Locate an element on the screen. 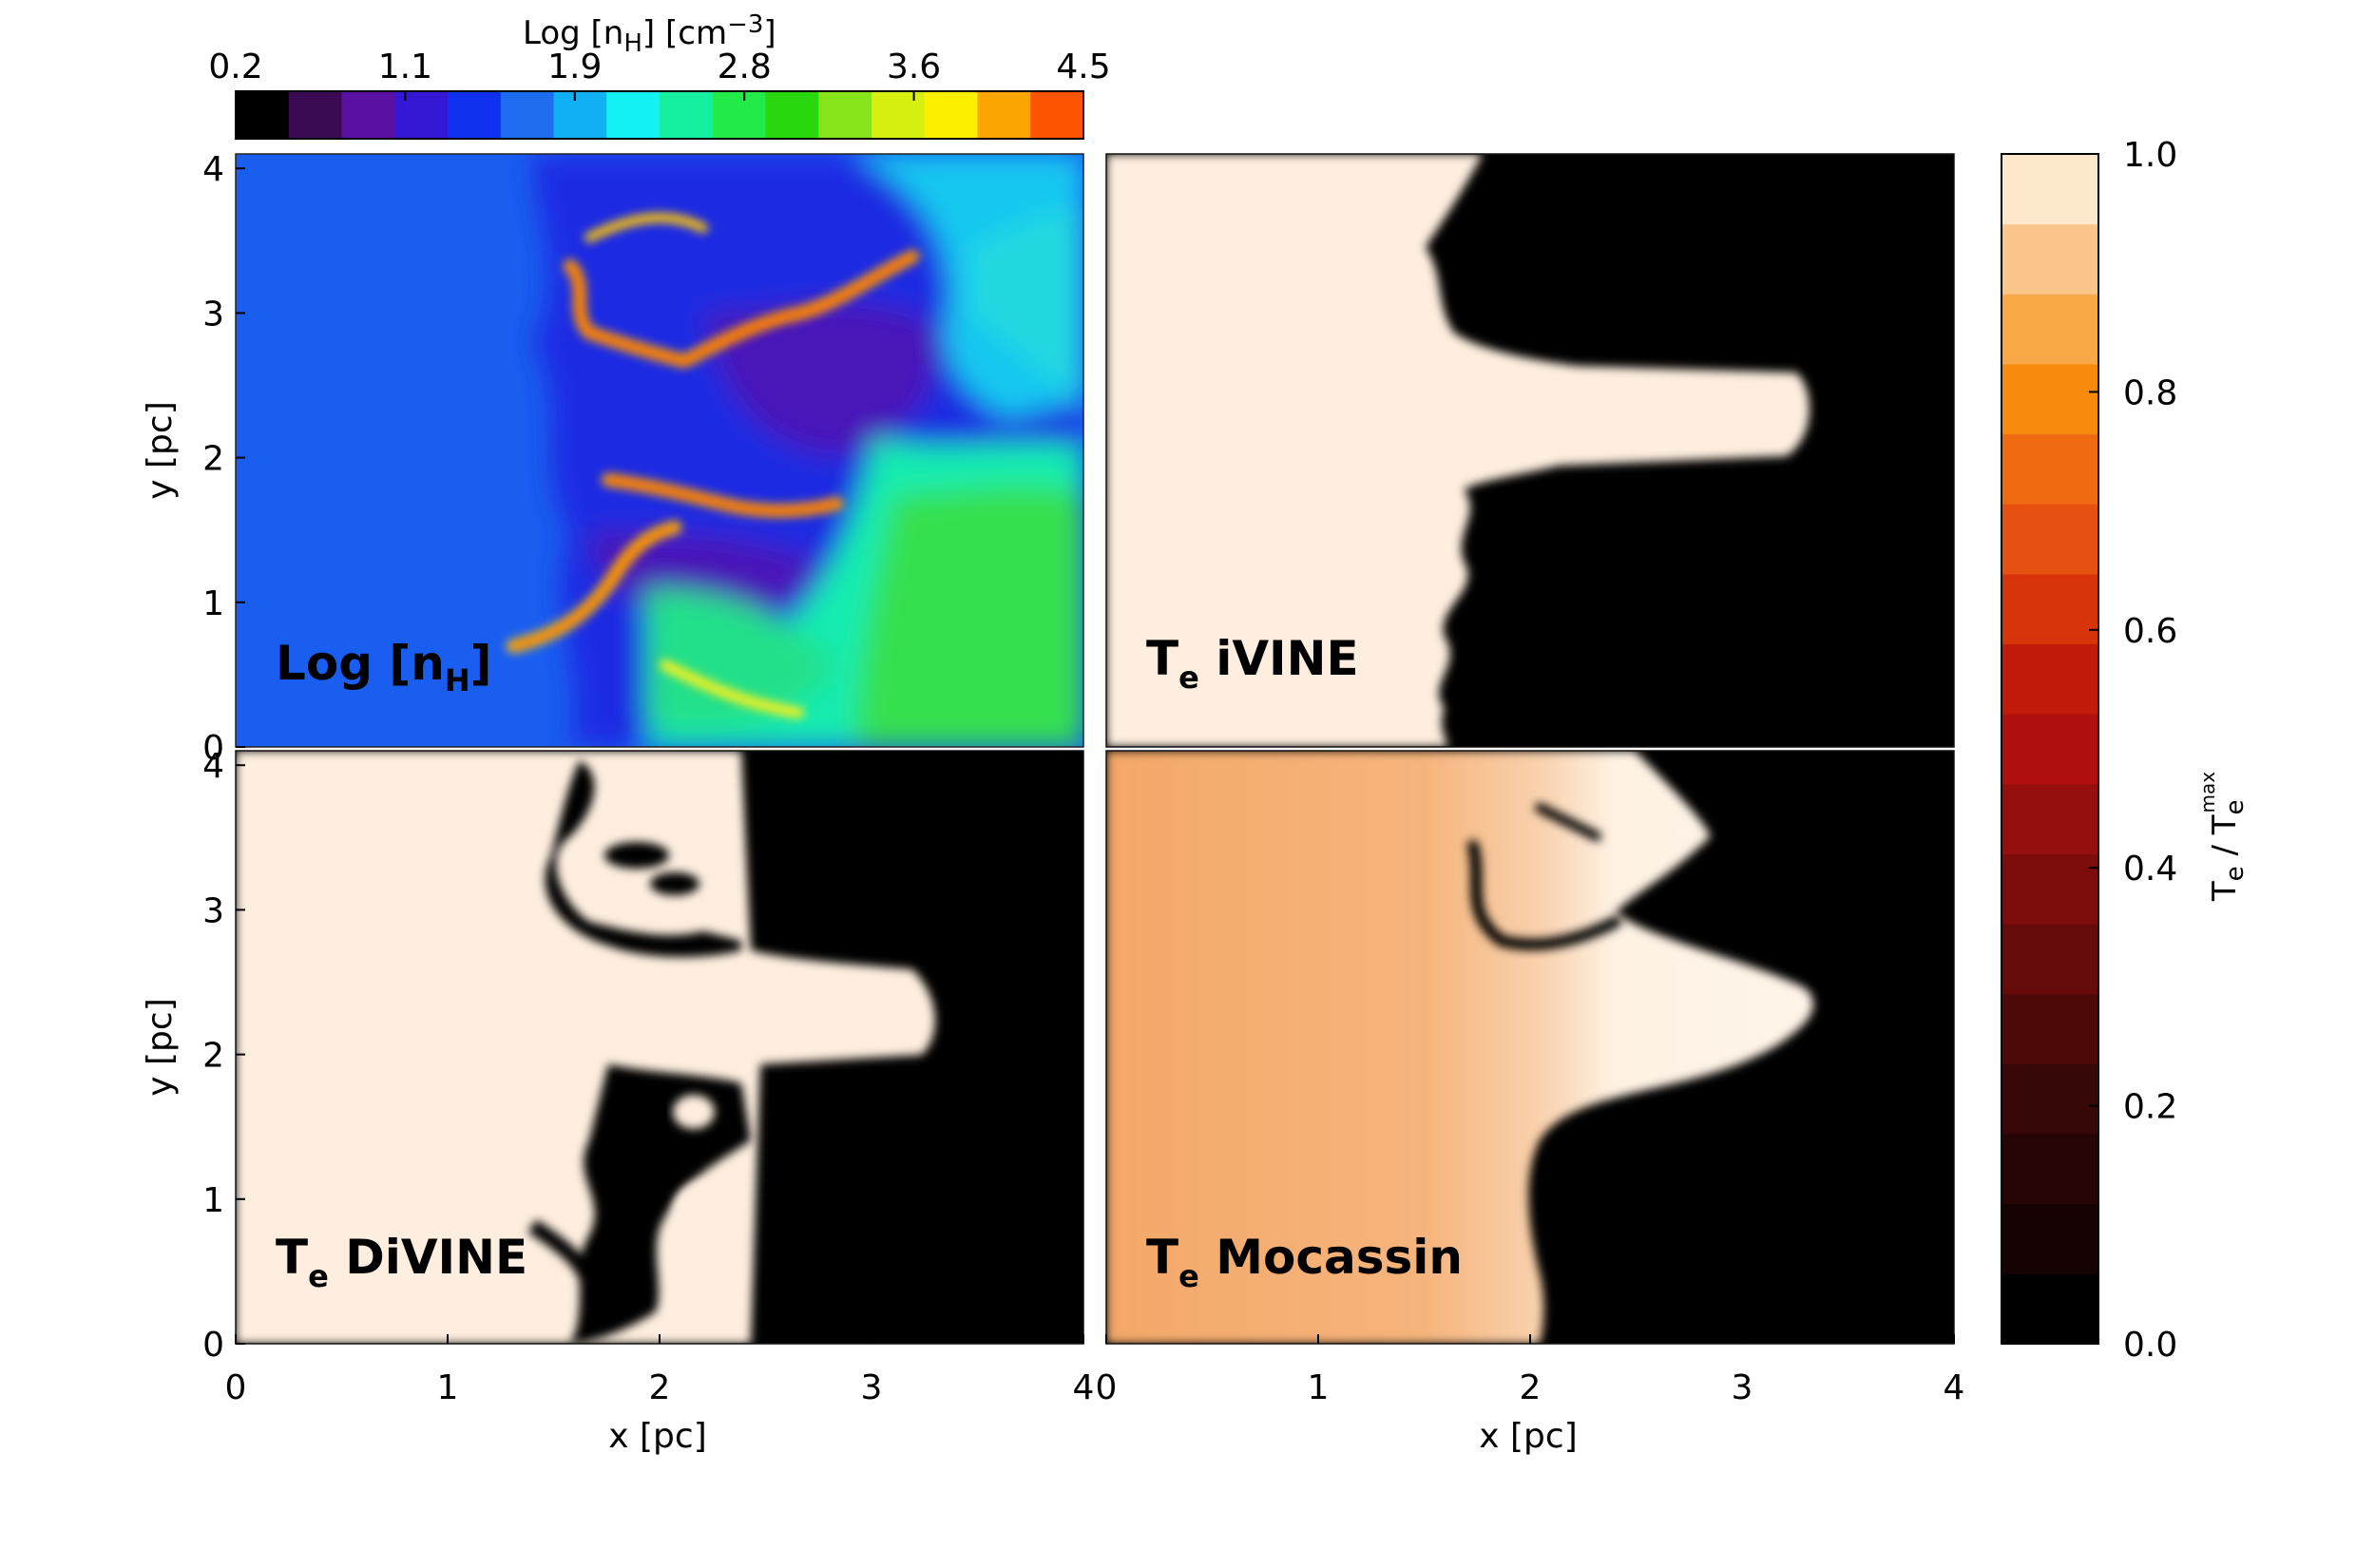 The width and height of the screenshot is (2356, 1568). divine-temperature-panel is located at coordinates (659, 1048).